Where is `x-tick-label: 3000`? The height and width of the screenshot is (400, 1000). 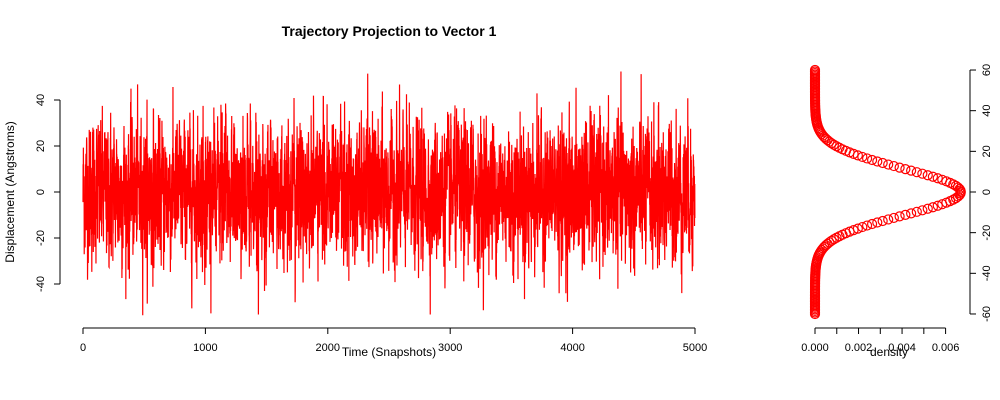
x-tick-label: 3000 is located at coordinates (450, 348).